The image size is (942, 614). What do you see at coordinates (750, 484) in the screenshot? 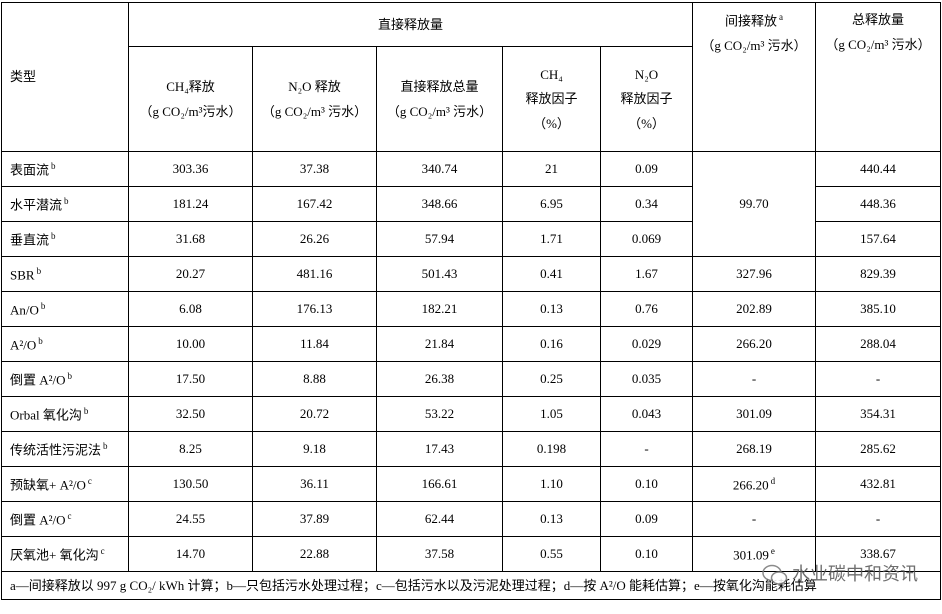
I see `cell-text: 266.20` at bounding box center [750, 484].